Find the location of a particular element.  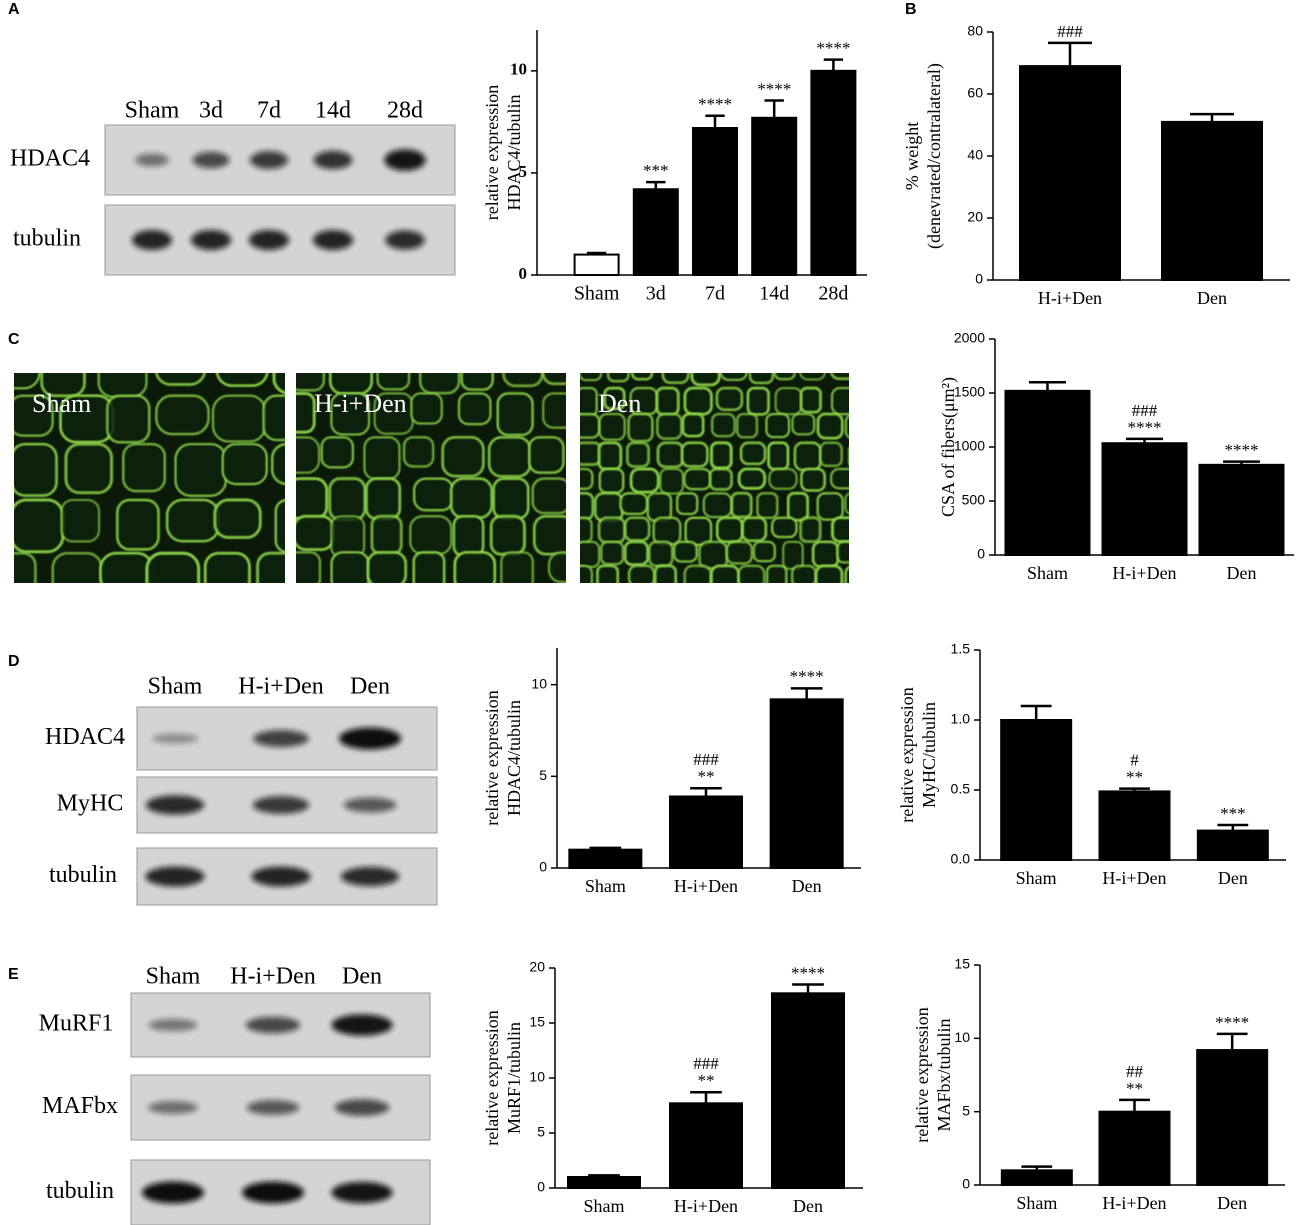

y-tick-label: 15 is located at coordinates (537, 1022).